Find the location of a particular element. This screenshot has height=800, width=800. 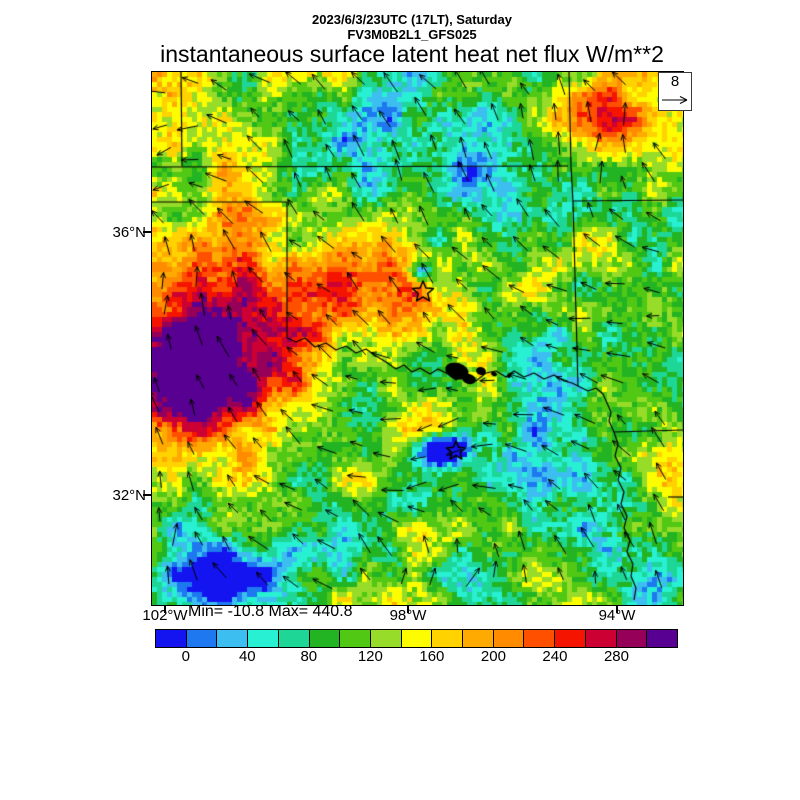

colorbar-tick-label: 160 is located at coordinates (432, 656).